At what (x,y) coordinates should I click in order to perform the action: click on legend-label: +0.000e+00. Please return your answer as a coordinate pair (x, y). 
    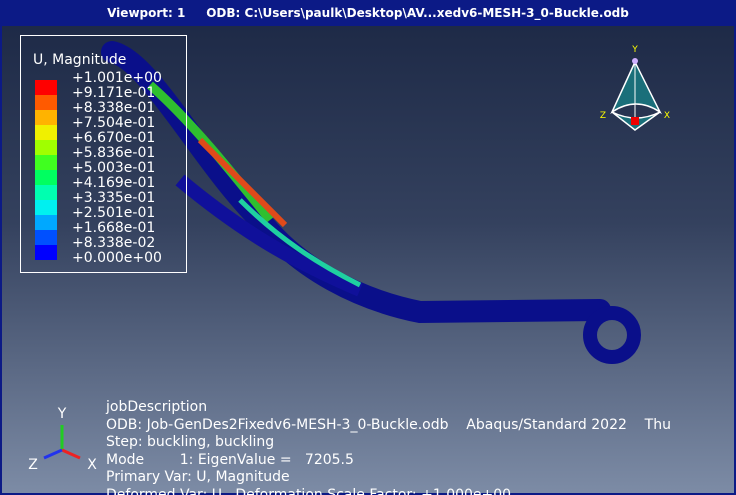
    Looking at the image, I should click on (117, 258).